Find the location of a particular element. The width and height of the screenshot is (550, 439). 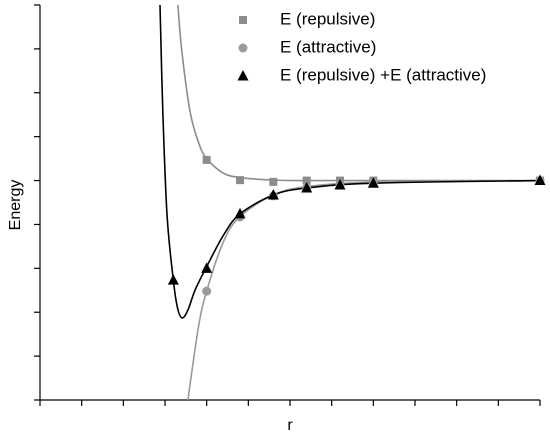

y-axis-label: Energy is located at coordinates (15, 205).